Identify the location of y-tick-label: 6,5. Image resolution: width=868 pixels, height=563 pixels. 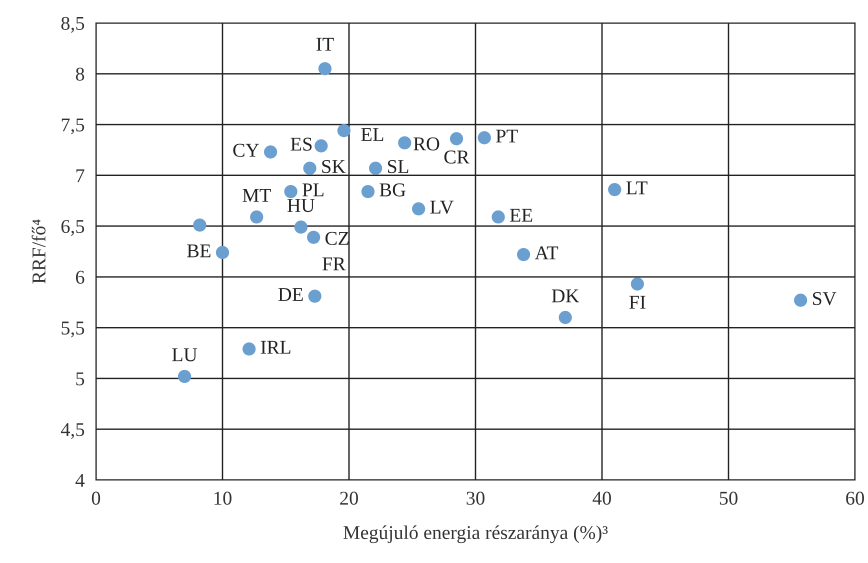
(72, 228).